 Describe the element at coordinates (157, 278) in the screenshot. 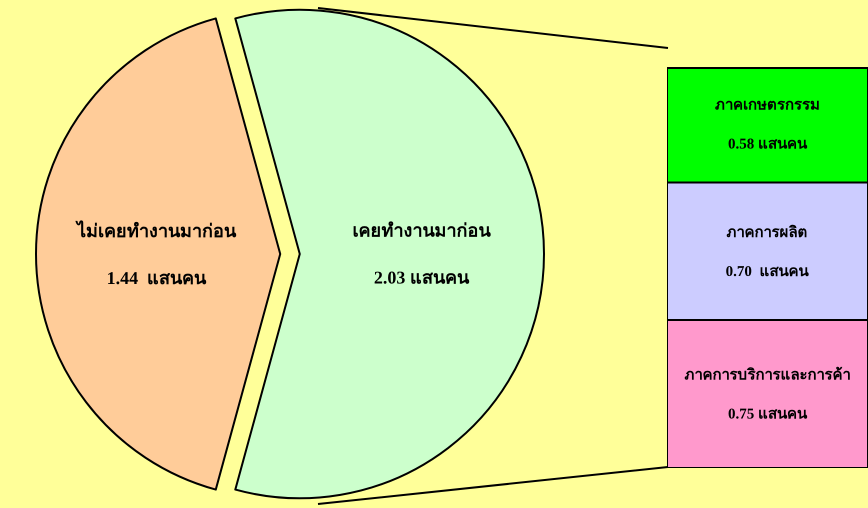

I see `data-label: 1.44 แสนคน` at that location.